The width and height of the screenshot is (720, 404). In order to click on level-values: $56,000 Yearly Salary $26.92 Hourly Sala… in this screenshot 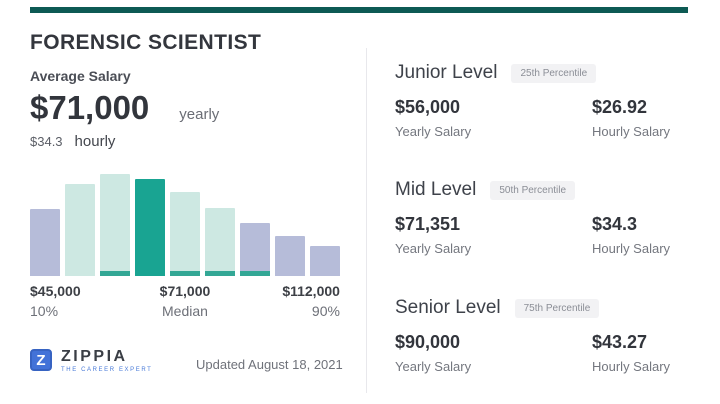, I will do `click(540, 118)`.